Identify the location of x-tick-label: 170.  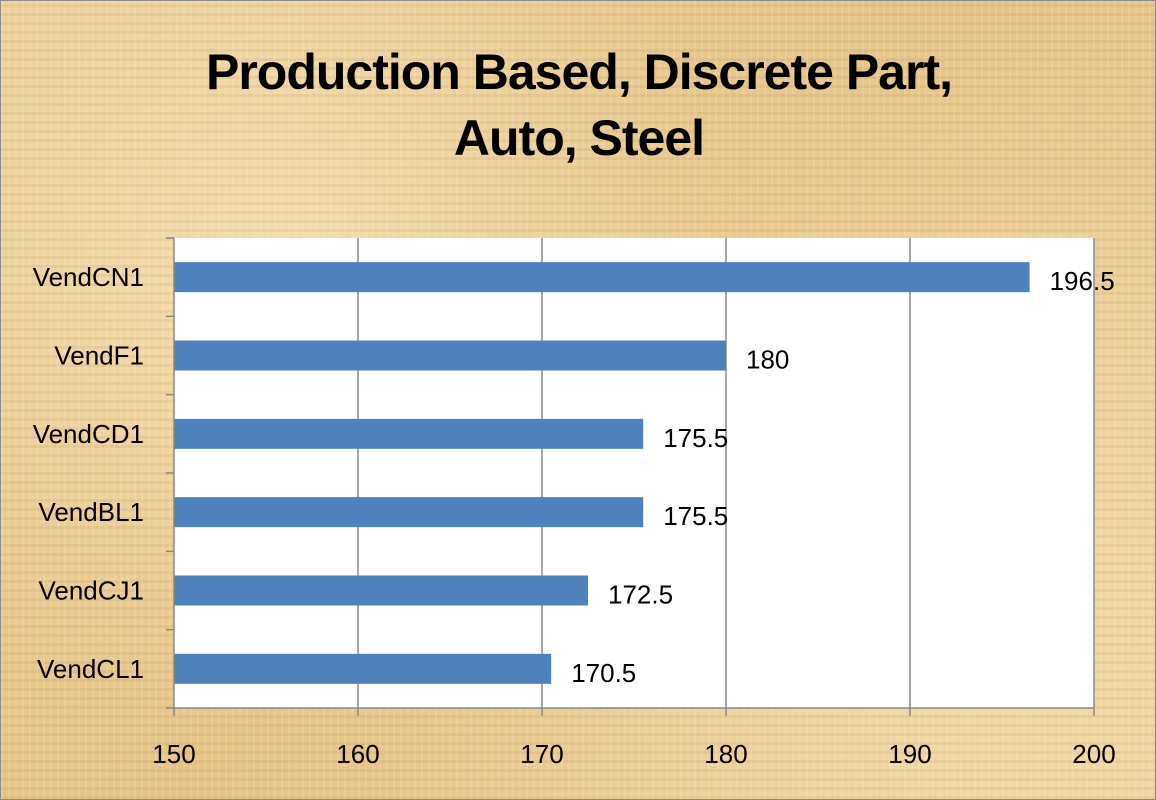
(541, 754).